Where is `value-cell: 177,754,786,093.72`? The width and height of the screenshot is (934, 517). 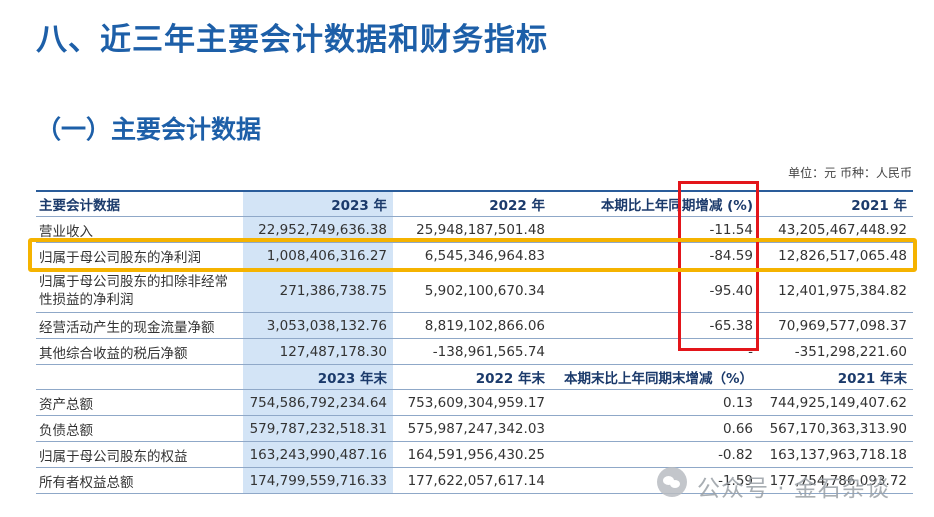
value-cell: 177,754,786,093.72 is located at coordinates (836, 480).